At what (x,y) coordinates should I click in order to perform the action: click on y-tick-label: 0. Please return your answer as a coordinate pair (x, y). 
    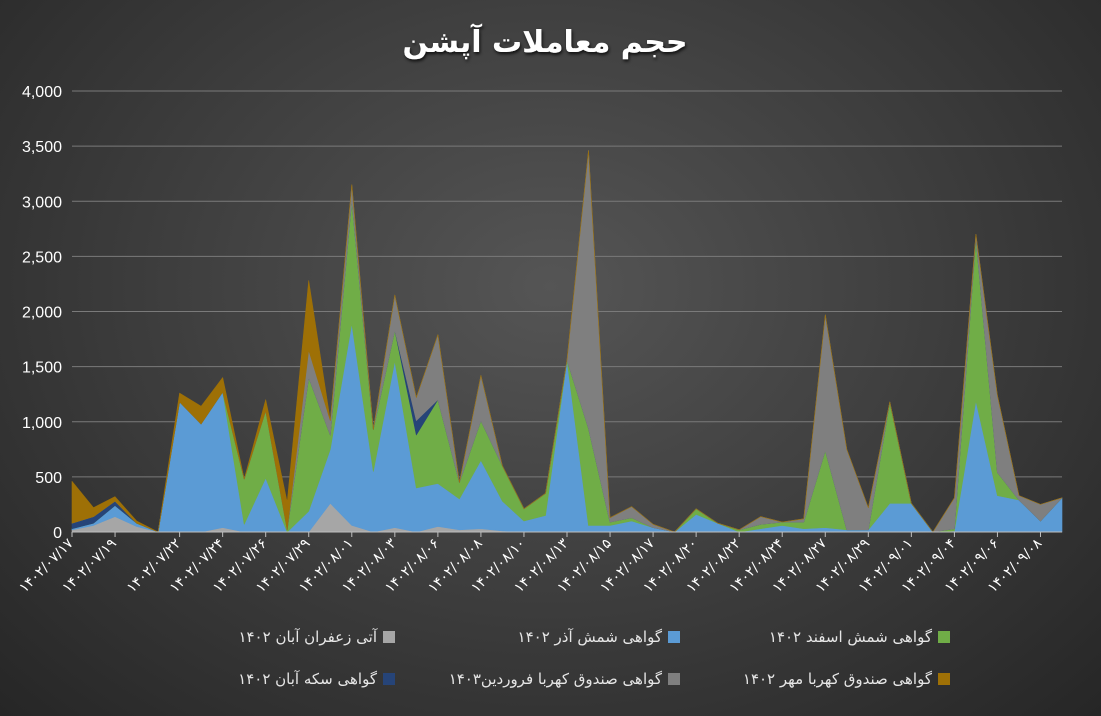
    Looking at the image, I should click on (57, 533).